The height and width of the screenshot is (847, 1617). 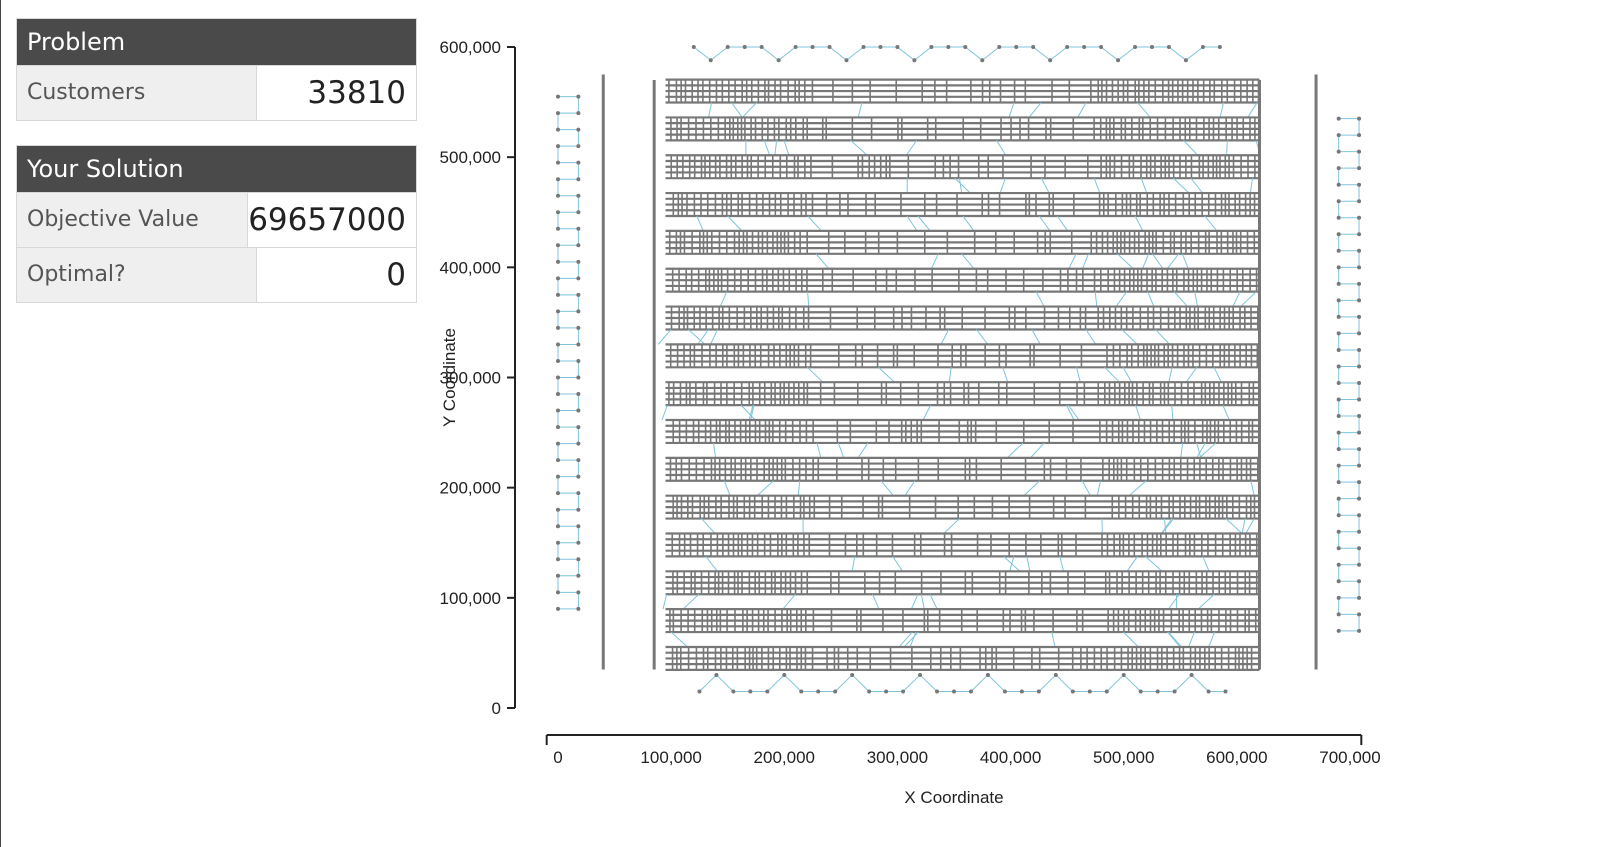 What do you see at coordinates (956, 54) in the screenshot?
I see `top-route` at bounding box center [956, 54].